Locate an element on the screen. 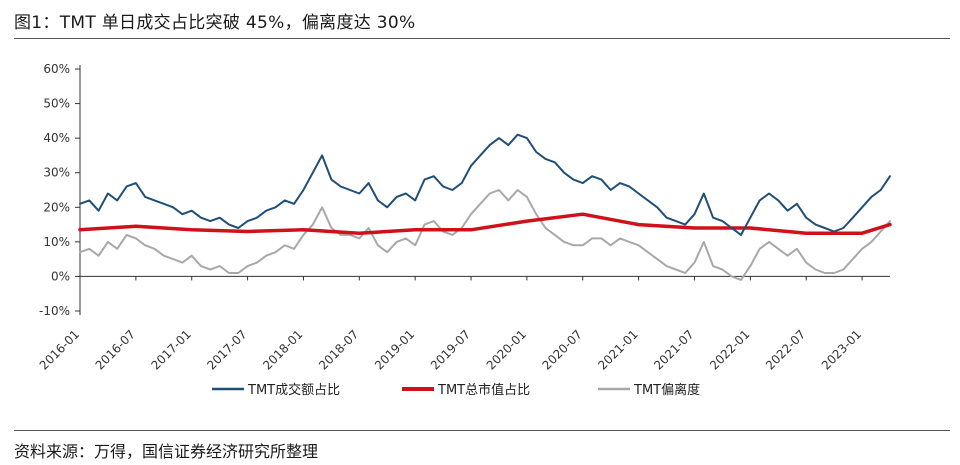 This screenshot has width=960, height=465. x-tick-label: 2018-01 is located at coordinates (282, 349).